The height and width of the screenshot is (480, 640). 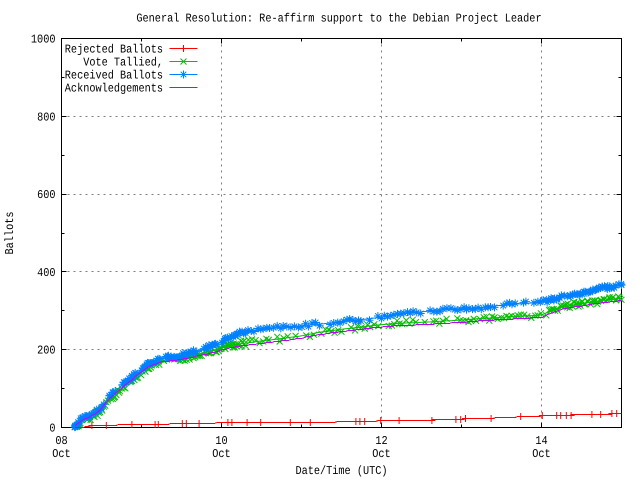 What do you see at coordinates (61, 441) in the screenshot?
I see `svg-text: 08` at bounding box center [61, 441].